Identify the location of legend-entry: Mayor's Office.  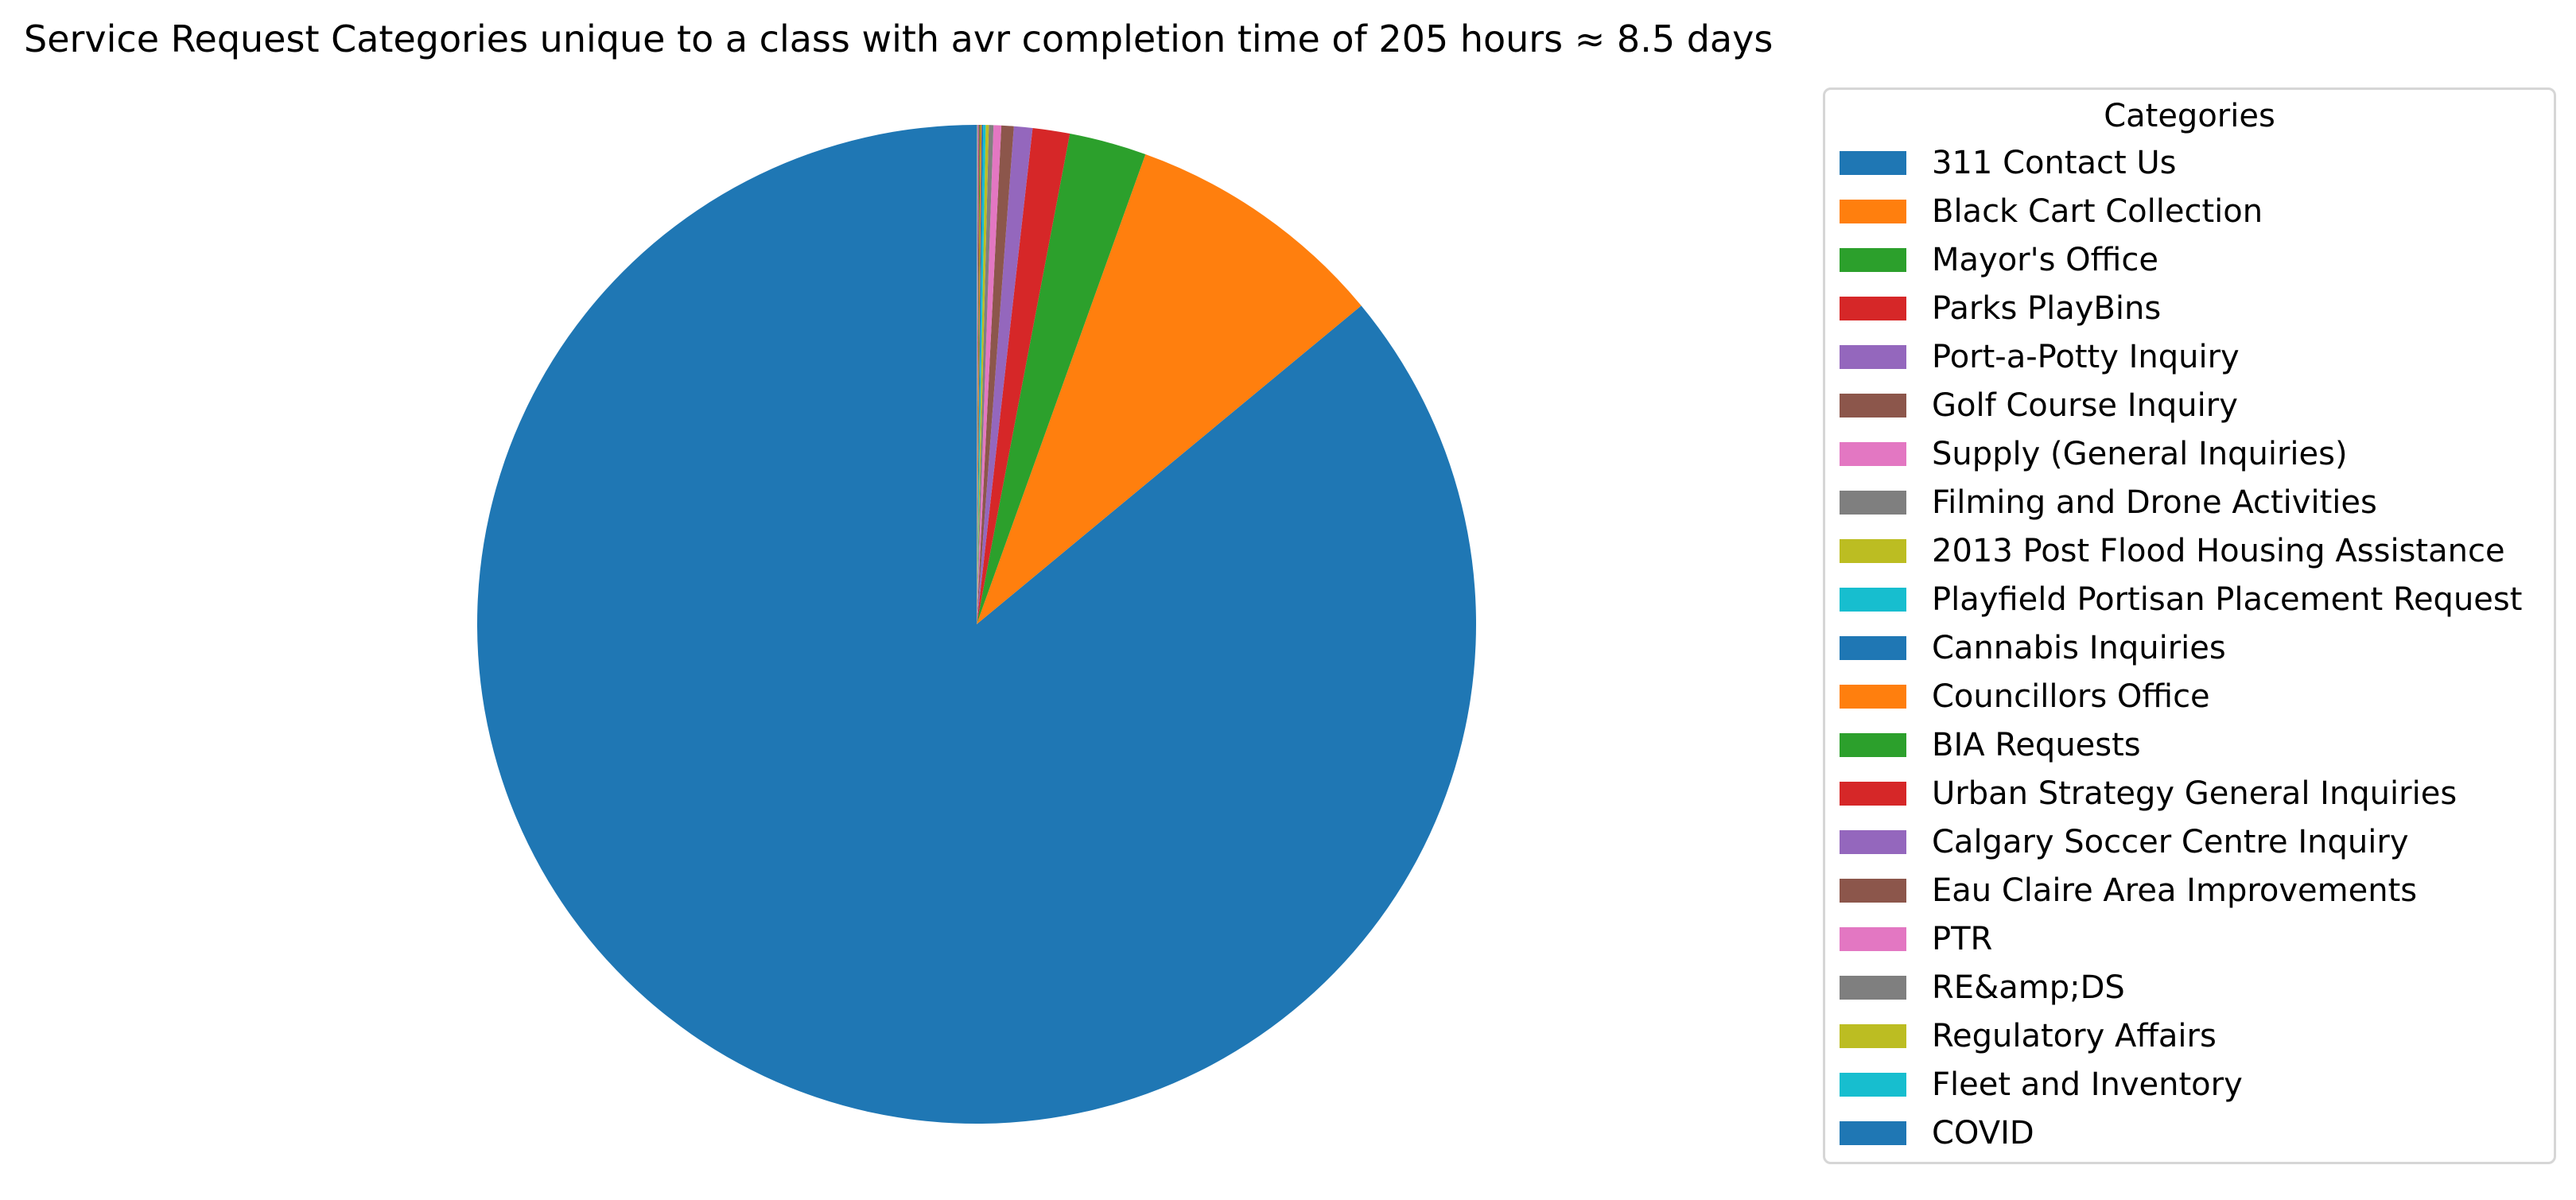
(1999, 260).